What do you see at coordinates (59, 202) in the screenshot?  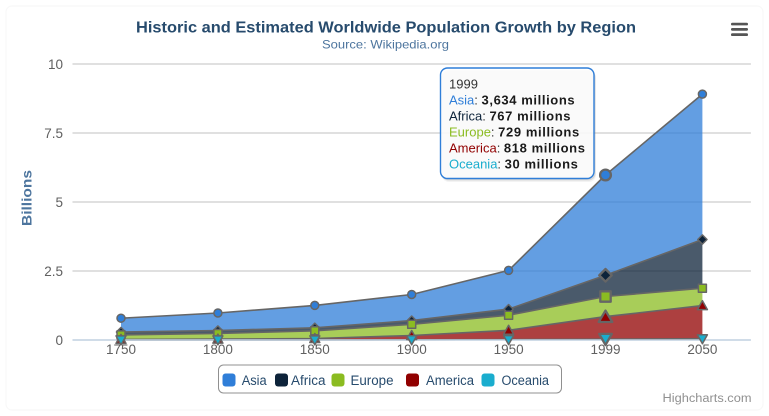 I see `svg-text: 5` at bounding box center [59, 202].